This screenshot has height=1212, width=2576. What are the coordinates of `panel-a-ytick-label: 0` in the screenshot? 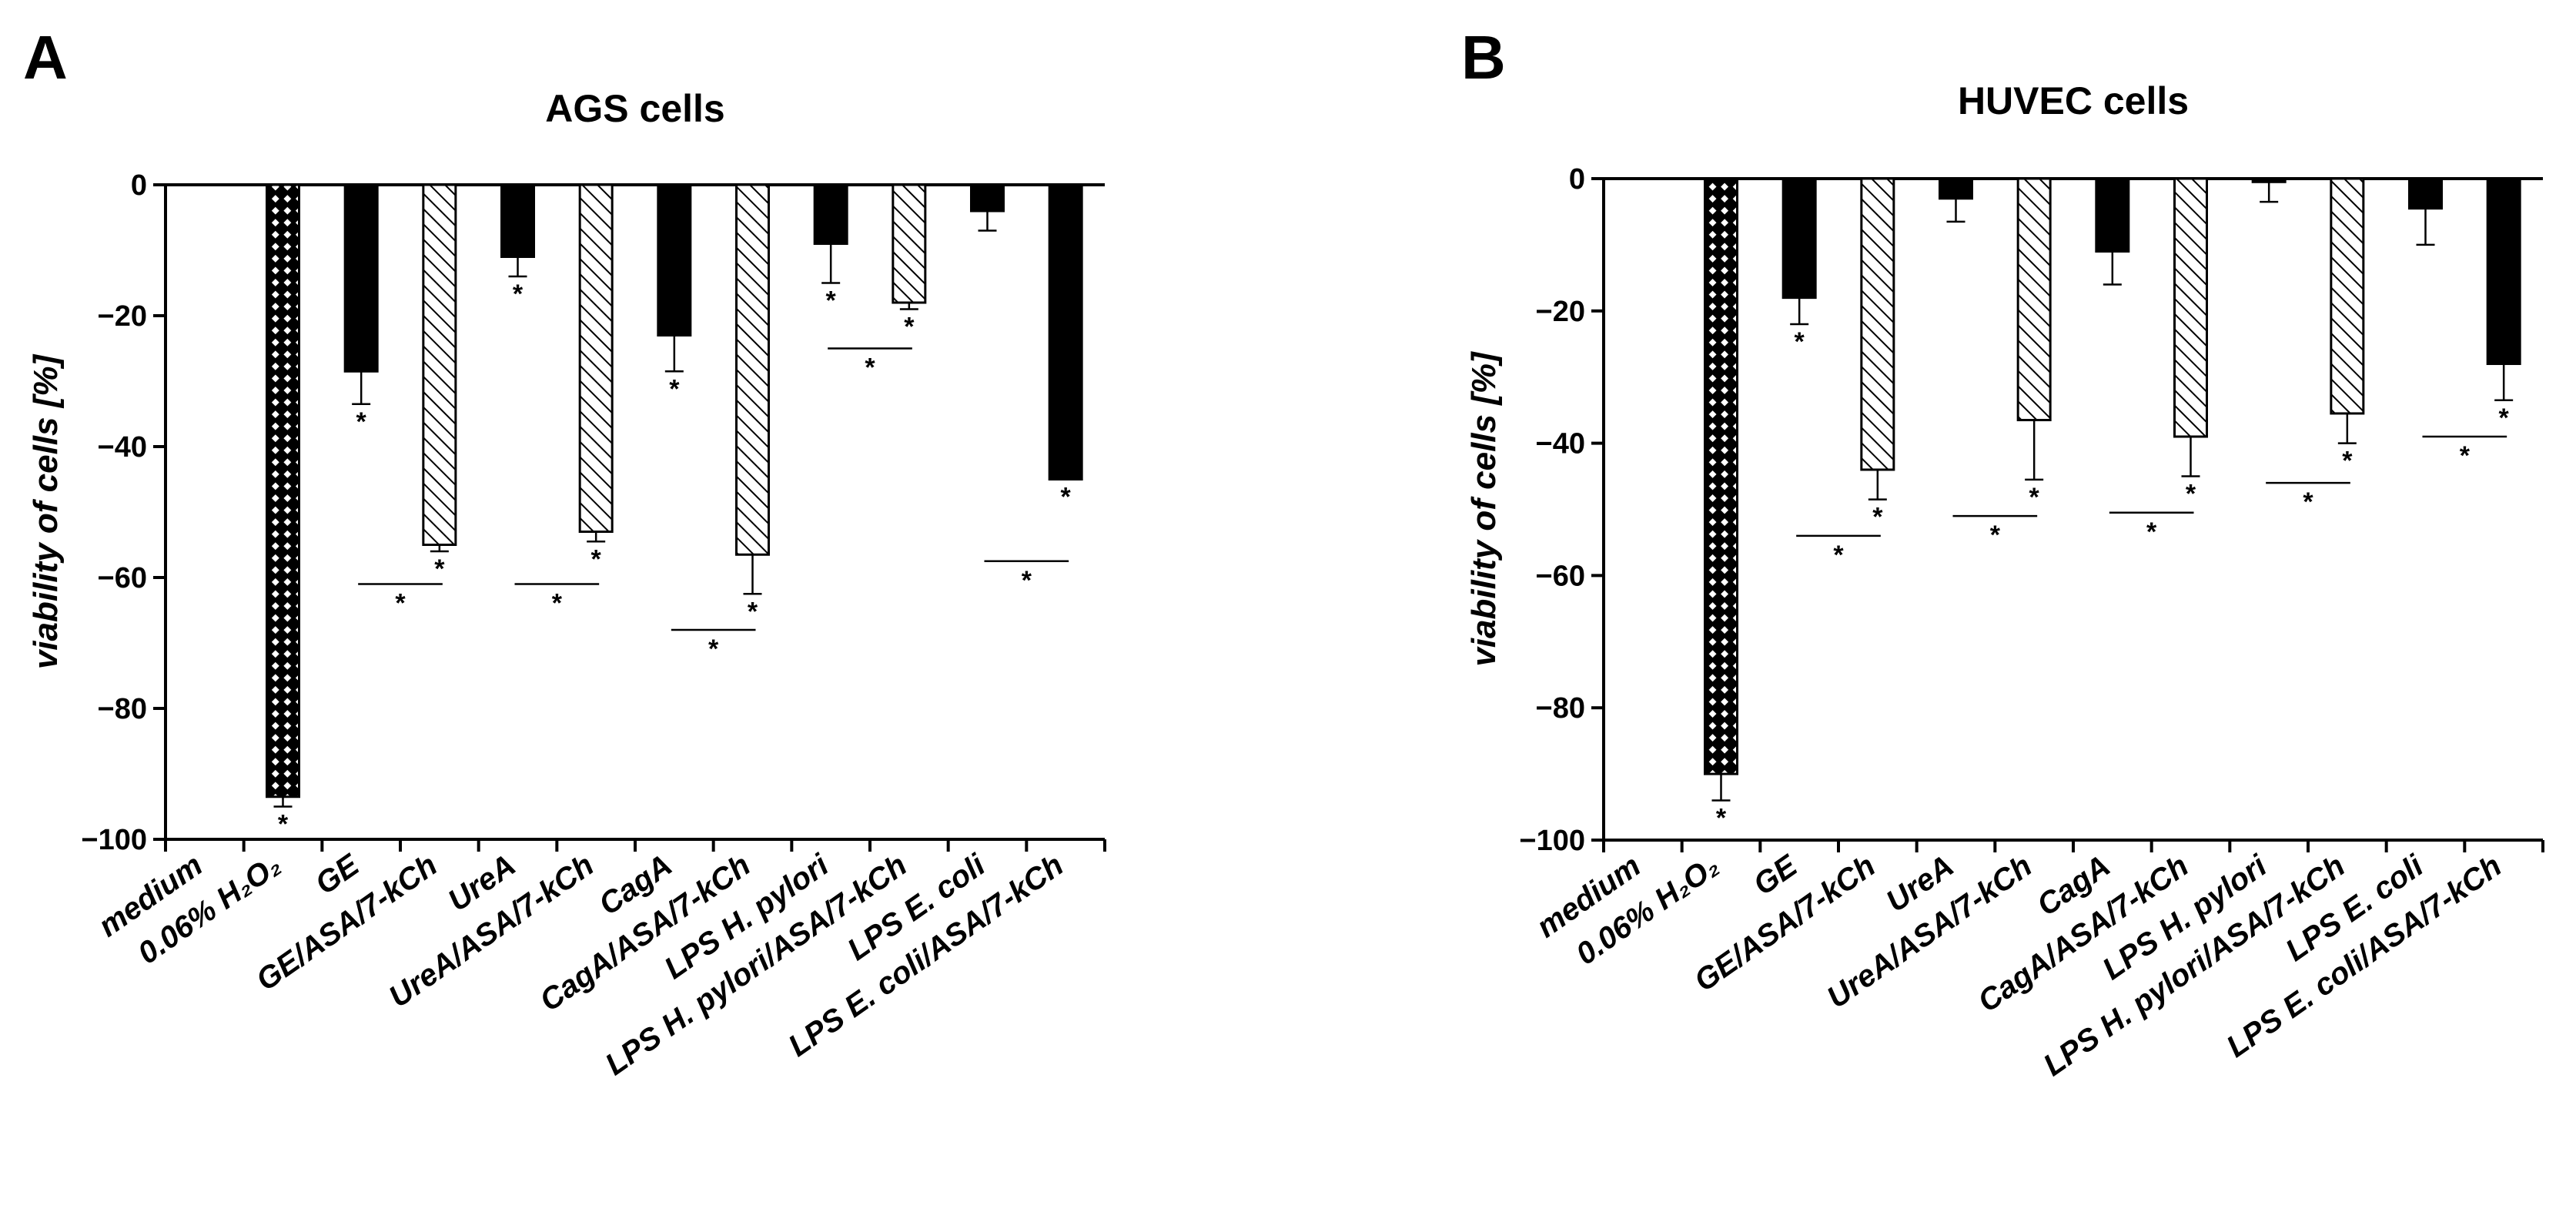 It's located at (139, 185).